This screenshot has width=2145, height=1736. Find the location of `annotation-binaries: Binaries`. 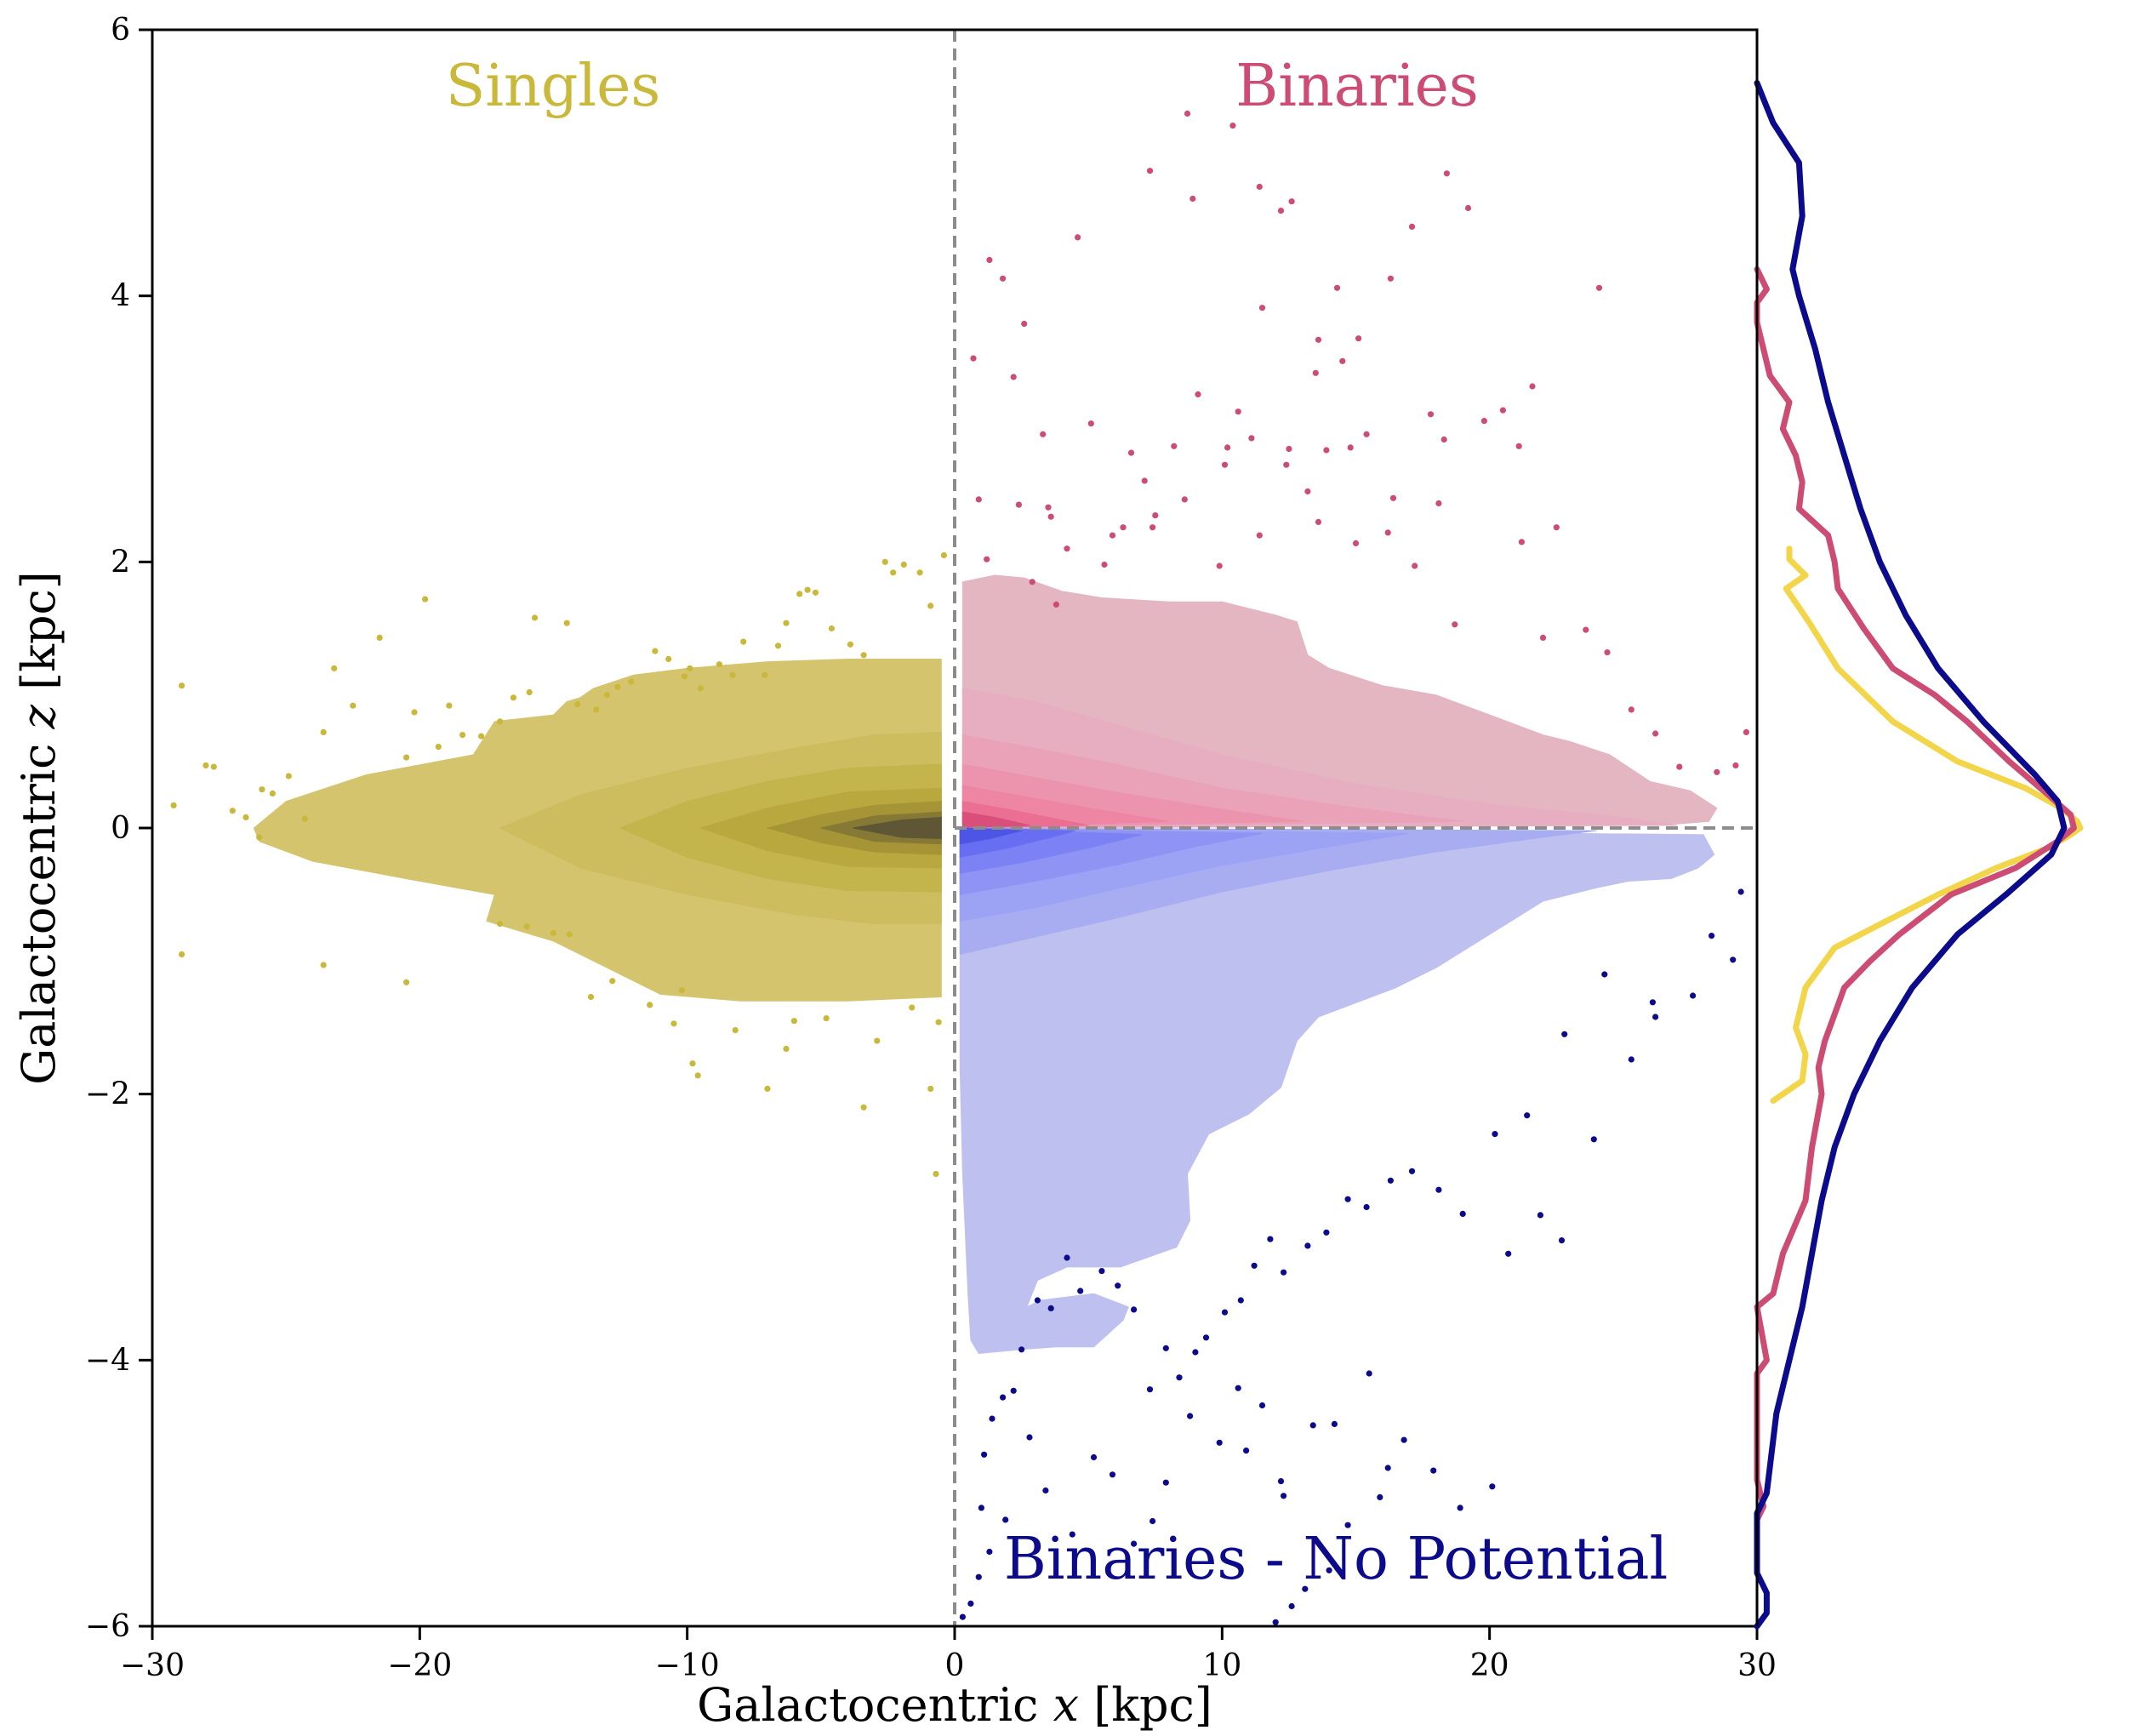

annotation-binaries: Binaries is located at coordinates (1356, 86).